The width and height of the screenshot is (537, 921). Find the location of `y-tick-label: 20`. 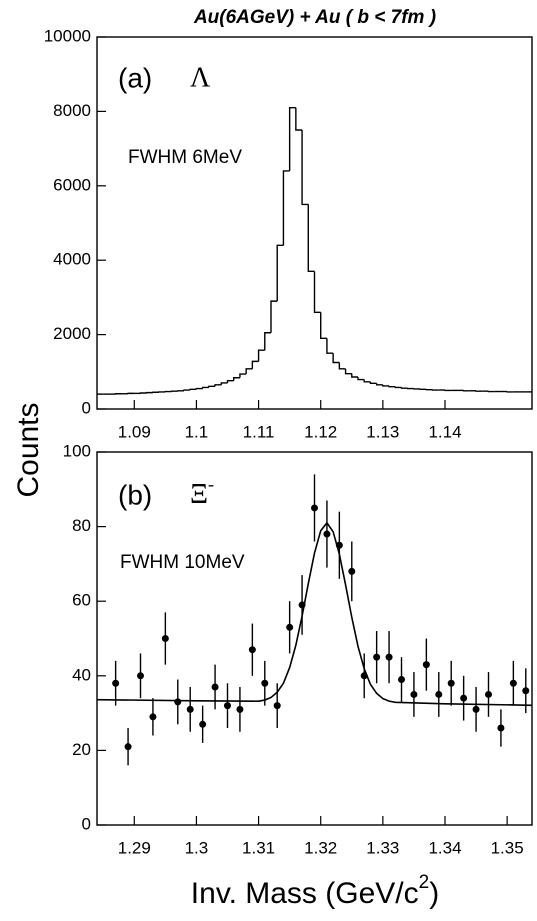

y-tick-label: 20 is located at coordinates (81, 749).